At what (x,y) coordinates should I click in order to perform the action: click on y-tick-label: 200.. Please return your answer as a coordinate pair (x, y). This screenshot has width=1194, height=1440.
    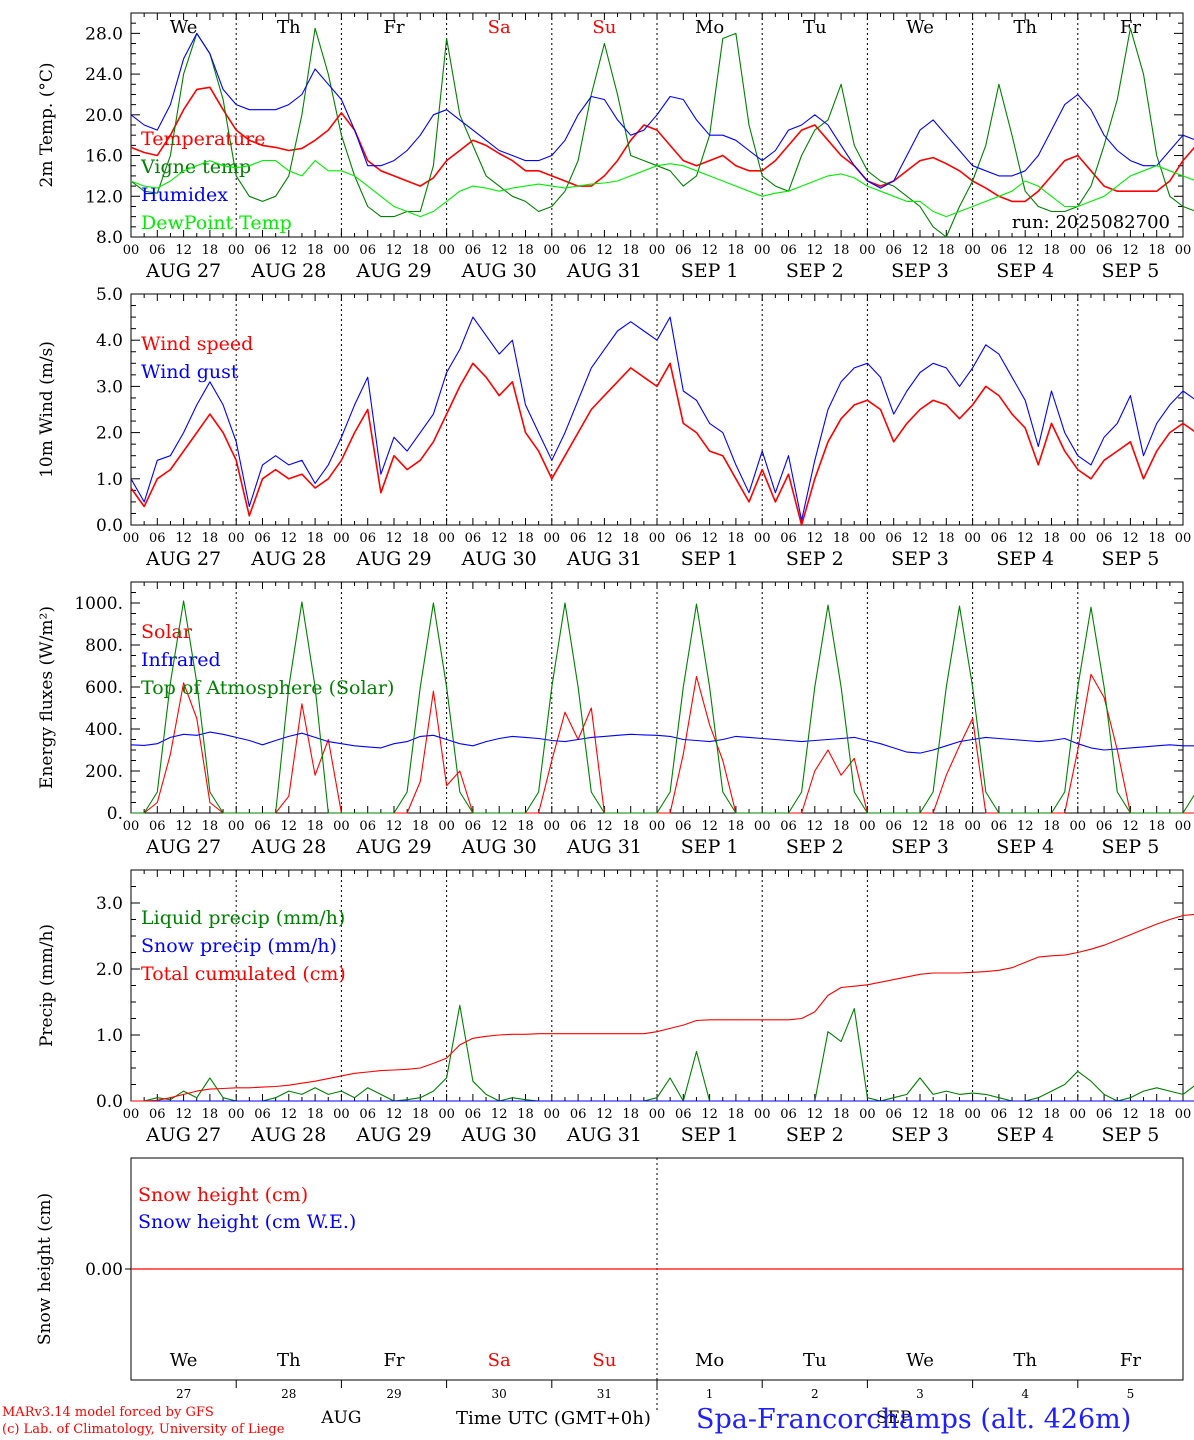
    Looking at the image, I should click on (104, 772).